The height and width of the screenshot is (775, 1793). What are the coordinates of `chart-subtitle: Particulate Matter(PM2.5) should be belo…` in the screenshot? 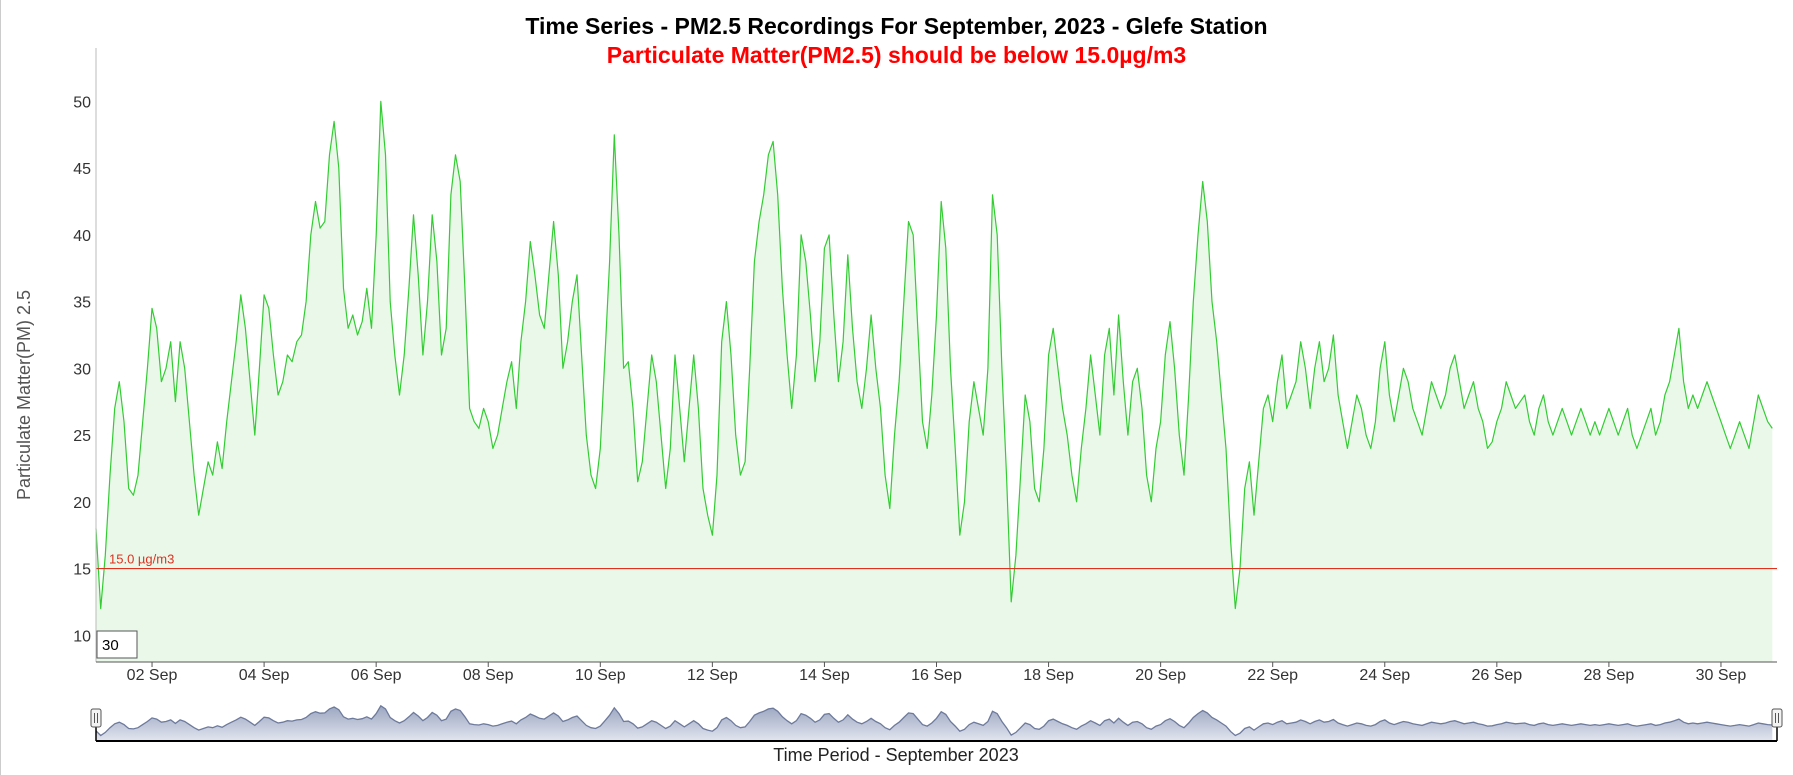 It's located at (896, 55).